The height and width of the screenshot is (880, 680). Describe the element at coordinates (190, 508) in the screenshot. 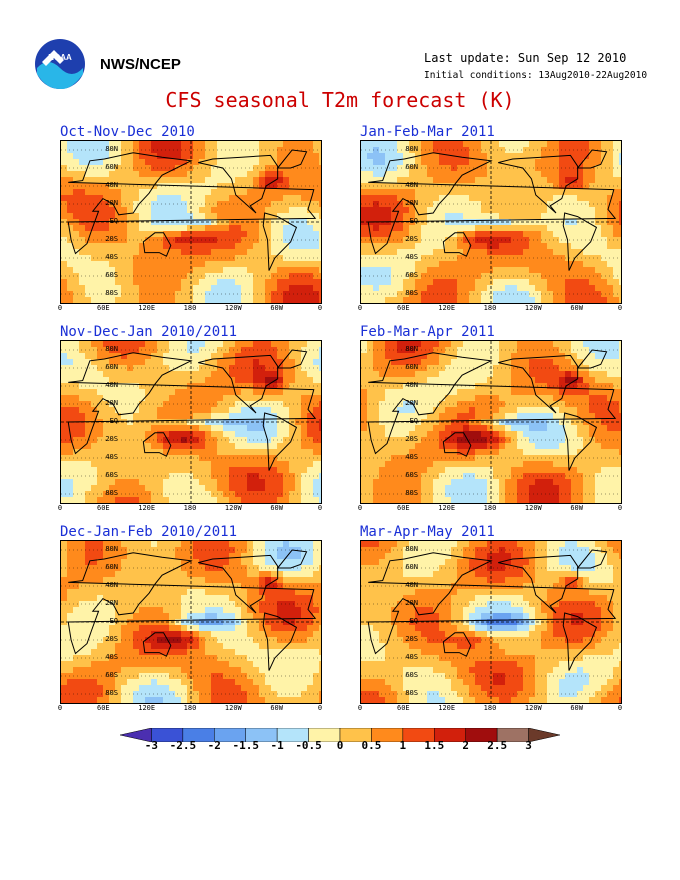

I see `lon-label: 180` at that location.